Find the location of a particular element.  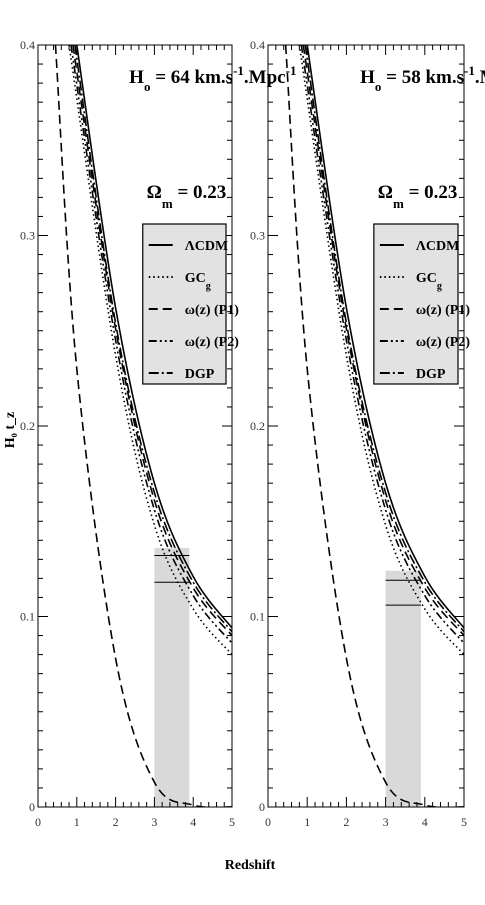

hubble-label: Ho = 58 km.s-1.Mpc-1 is located at coordinates (422, 78).